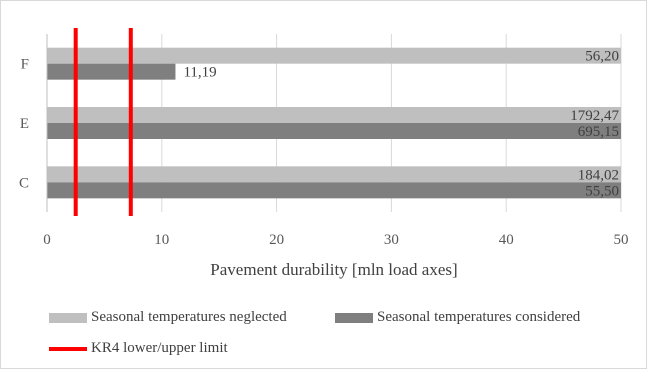 The width and height of the screenshot is (647, 369). I want to click on legend-swatch-neglected, so click(68, 317).